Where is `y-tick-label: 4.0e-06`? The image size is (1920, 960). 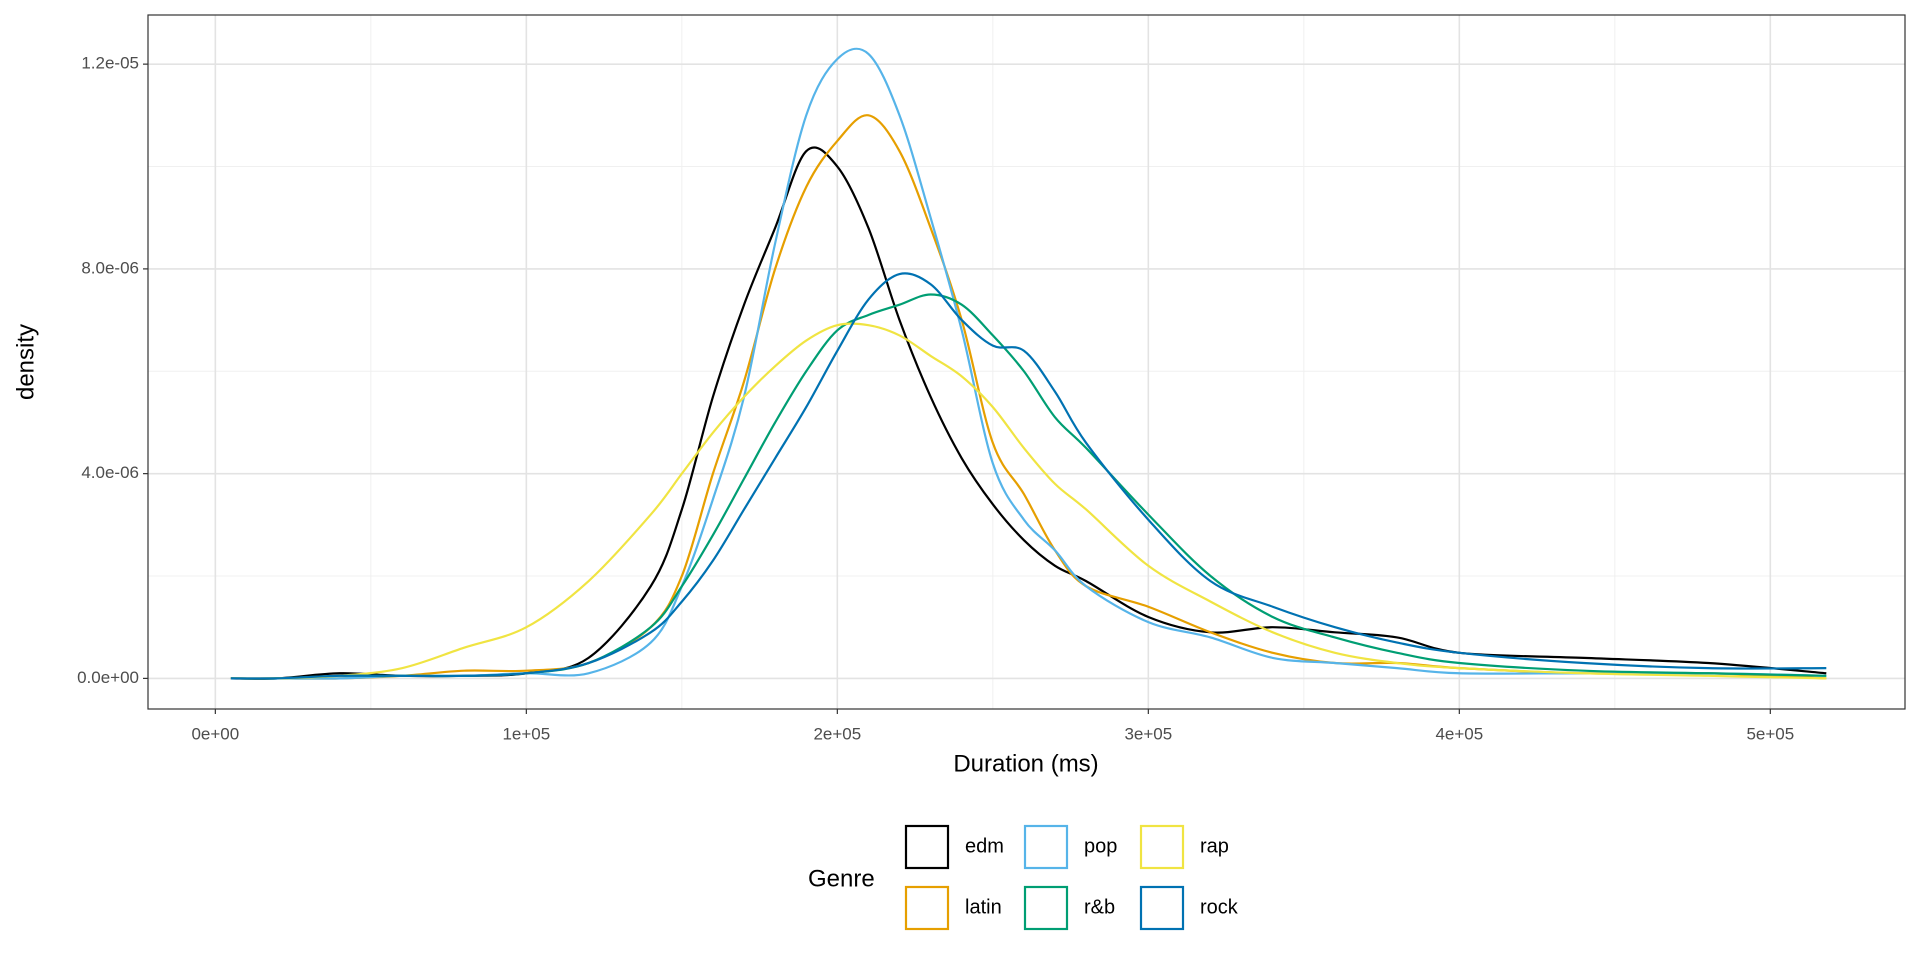
y-tick-label: 4.0e-06 is located at coordinates (110, 472).